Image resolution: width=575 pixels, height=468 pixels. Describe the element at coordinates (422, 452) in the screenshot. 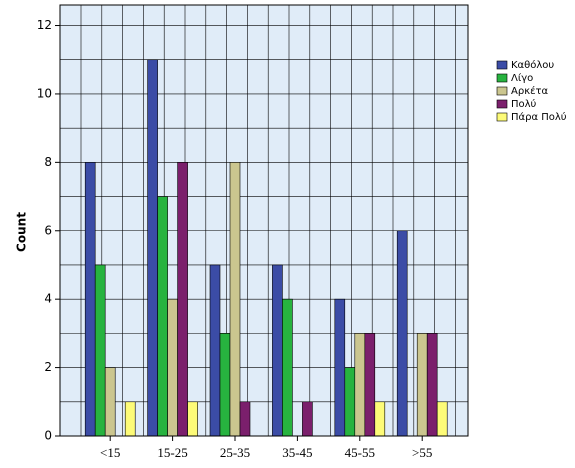

I see `x-tick-label: >55` at that location.